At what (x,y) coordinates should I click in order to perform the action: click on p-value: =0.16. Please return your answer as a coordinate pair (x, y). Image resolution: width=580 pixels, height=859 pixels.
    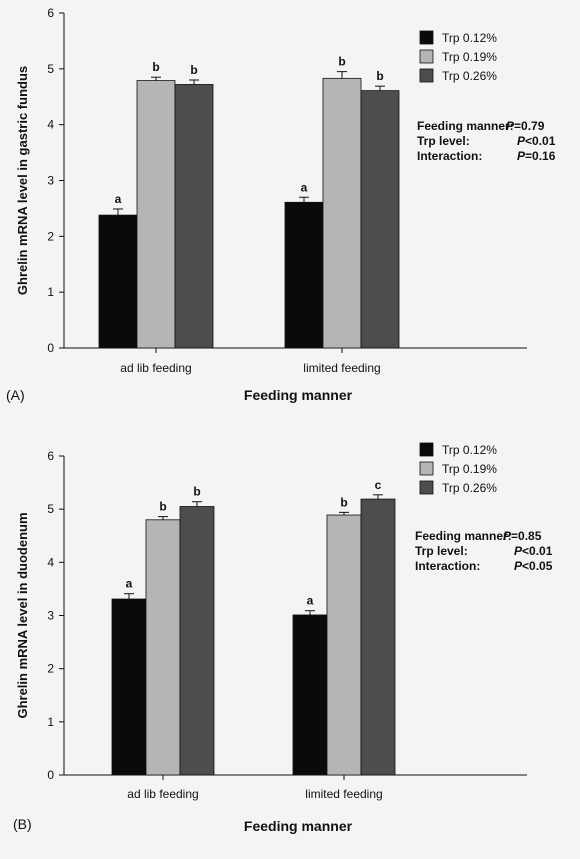
    Looking at the image, I should click on (540, 156).